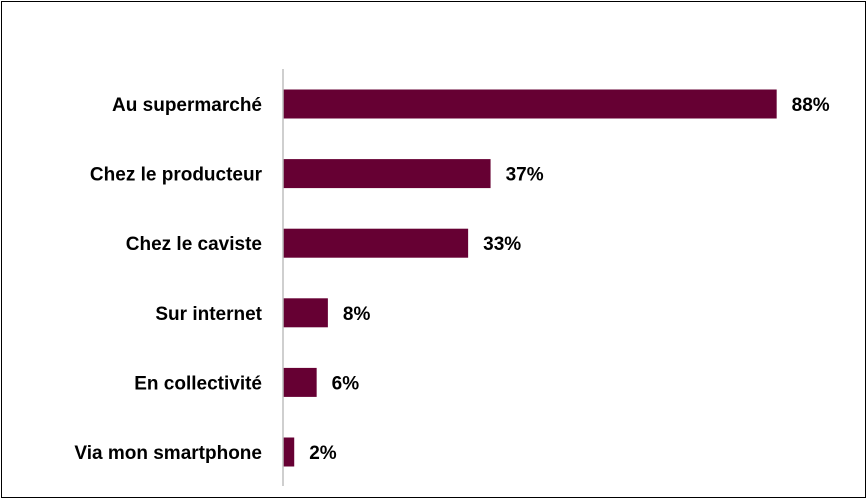  Describe the element at coordinates (198, 383) in the screenshot. I see `category-label: En collectivité` at that location.